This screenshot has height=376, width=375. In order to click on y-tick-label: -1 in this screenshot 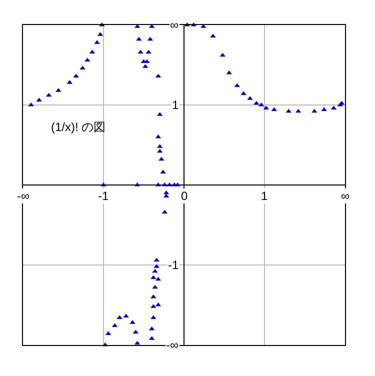, I will do `click(173, 265)`.